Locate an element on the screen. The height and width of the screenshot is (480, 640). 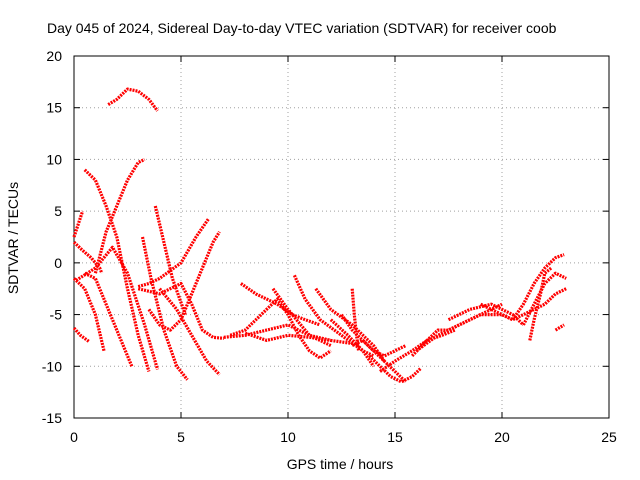
x-tick-label: 10 is located at coordinates (288, 437).